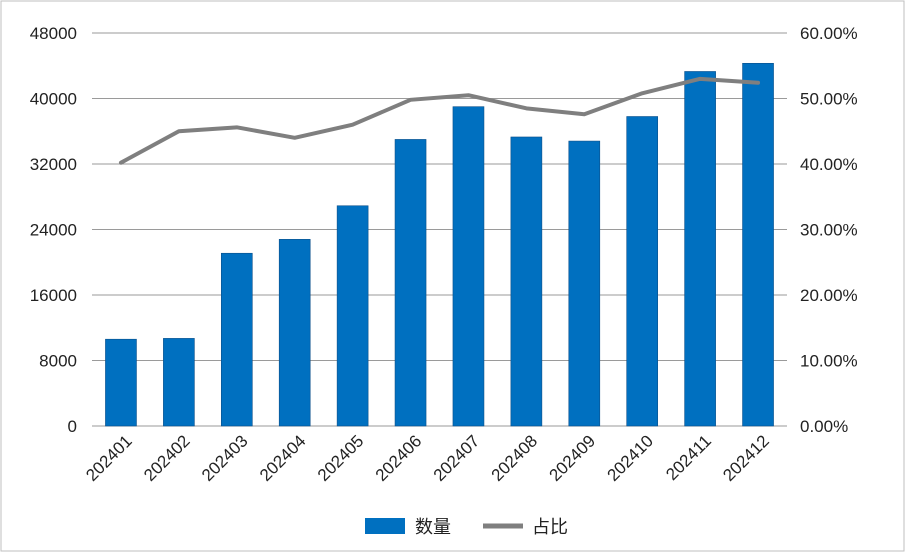 The image size is (905, 557). What do you see at coordinates (433, 527) in the screenshot?
I see `legend-label-bar: 数量` at bounding box center [433, 527].